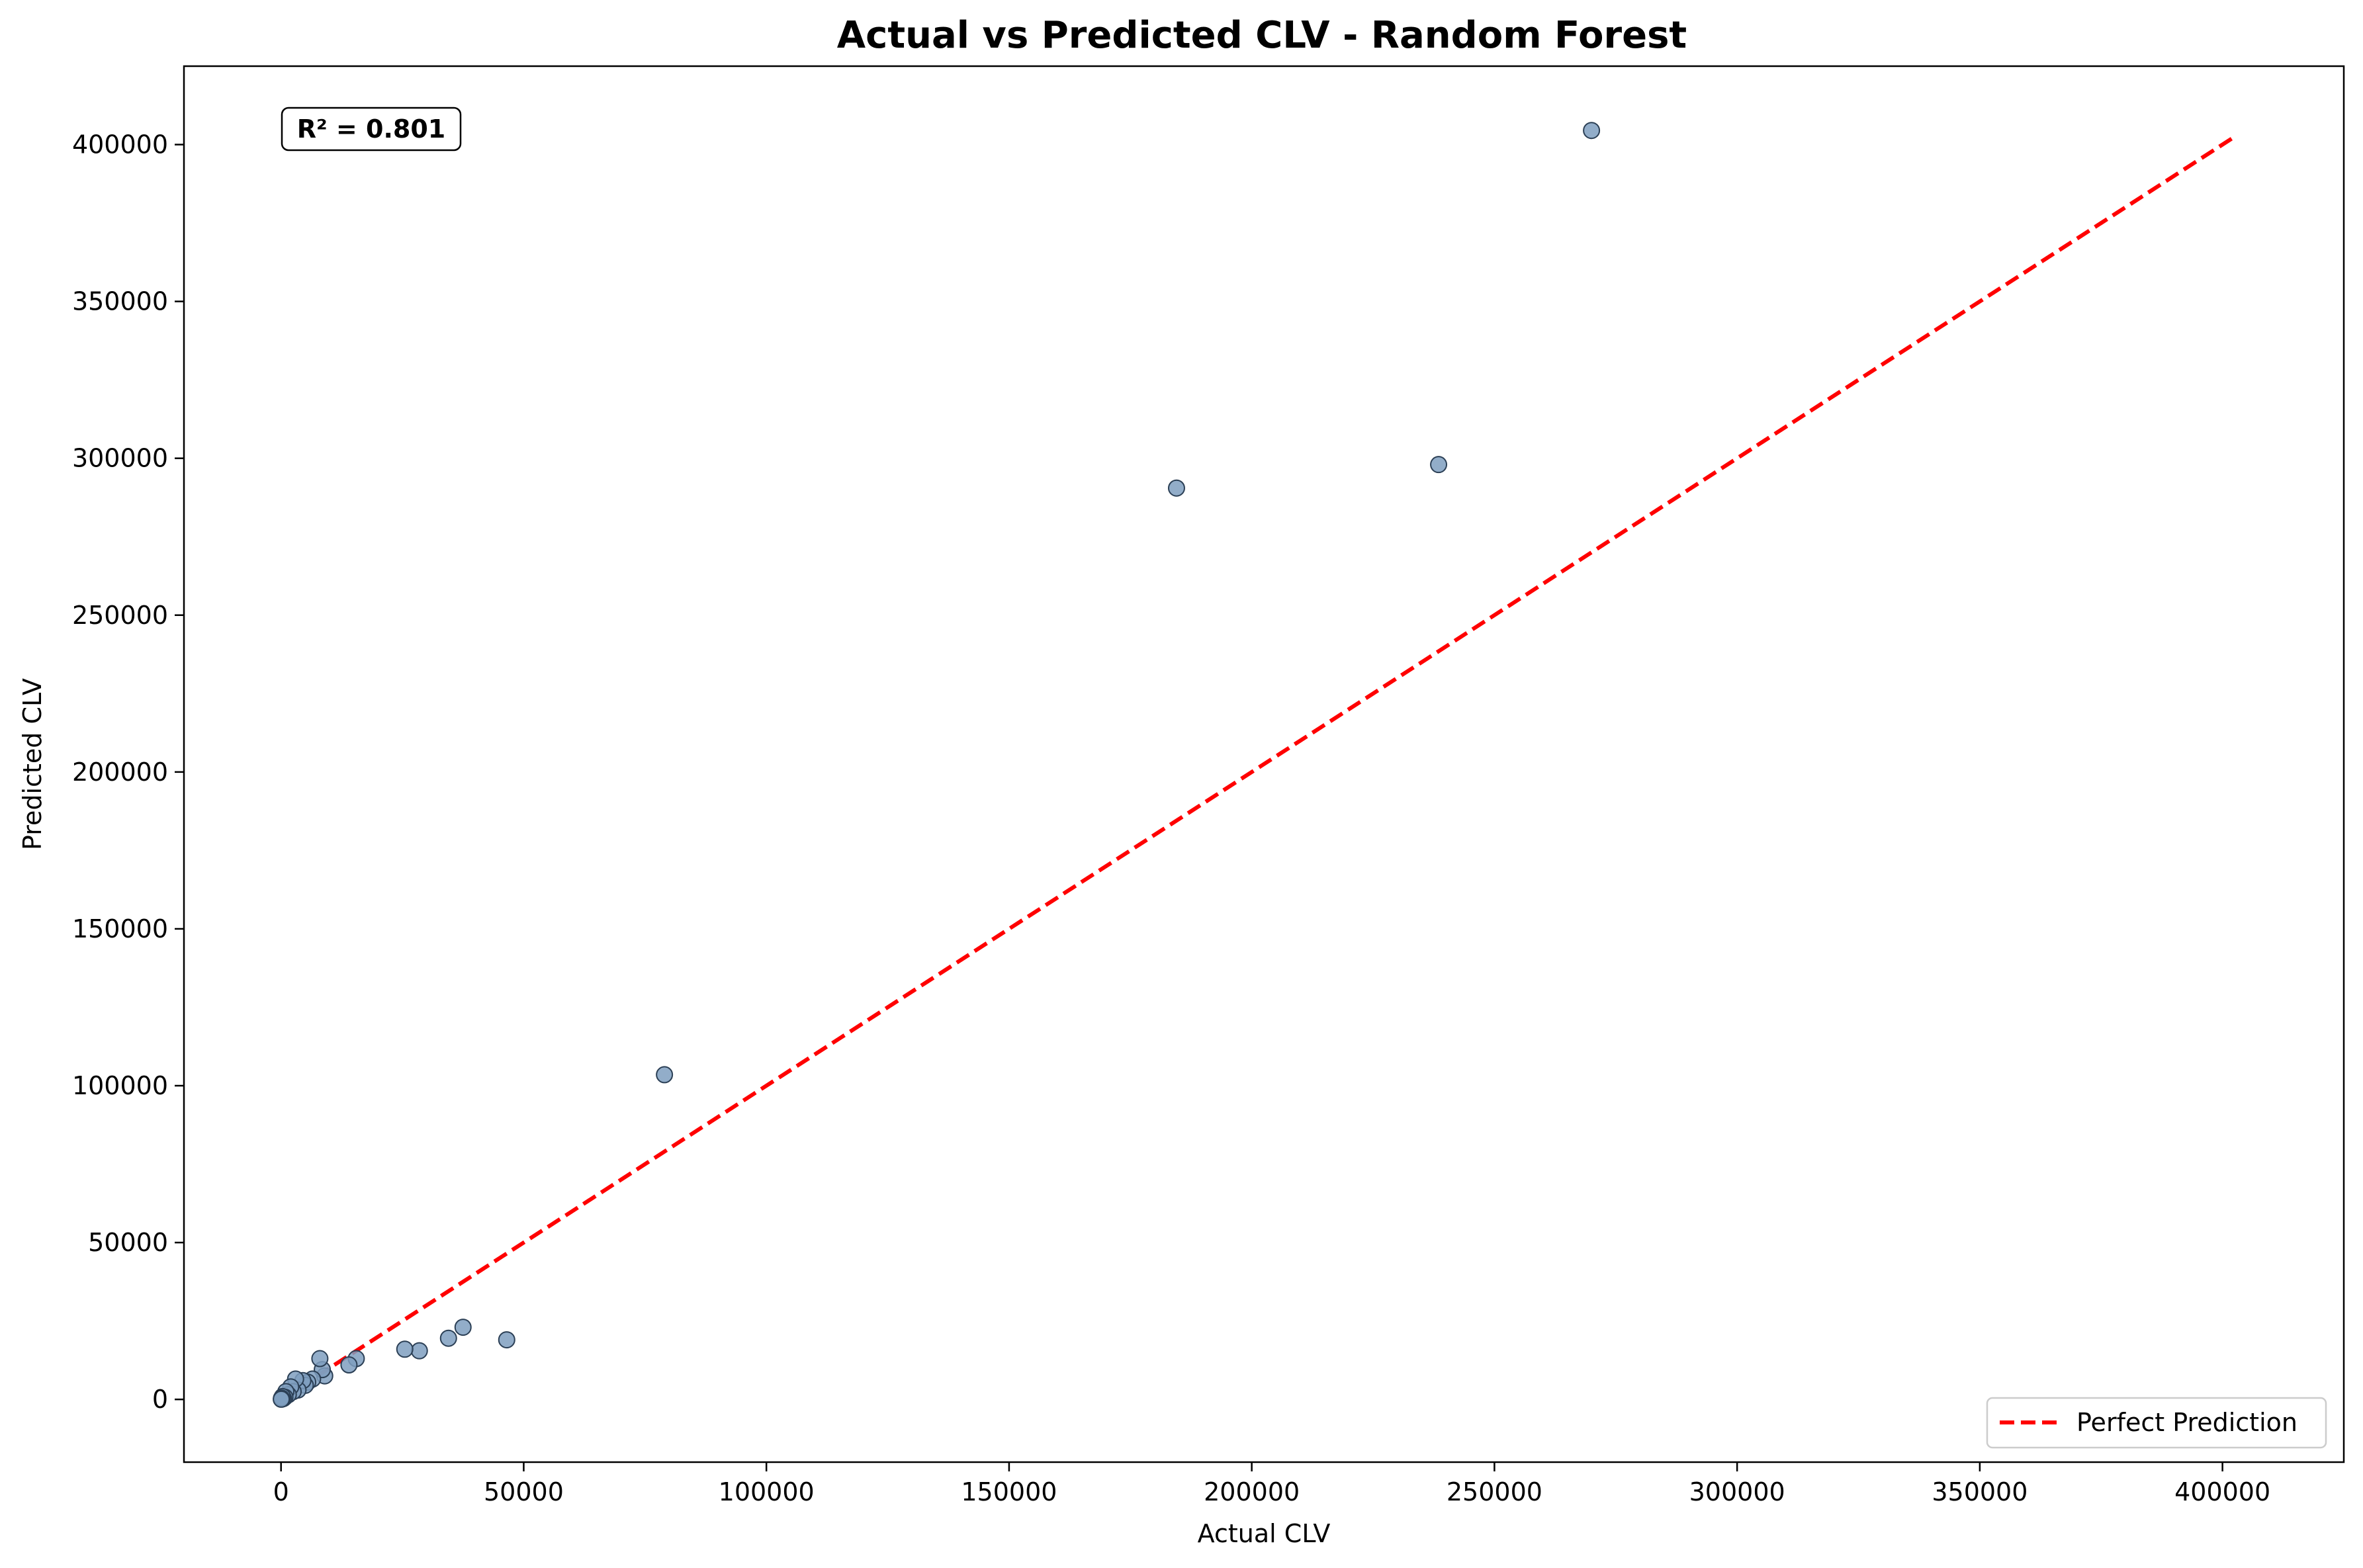 The height and width of the screenshot is (1568, 2363). I want to click on chart-title: Actual vs Predicted CLV - Random Forest, so click(1262, 35).